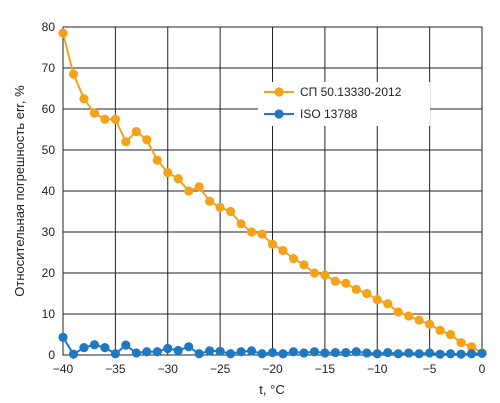  I want to click on y-tick-label: 10, so click(49, 314).